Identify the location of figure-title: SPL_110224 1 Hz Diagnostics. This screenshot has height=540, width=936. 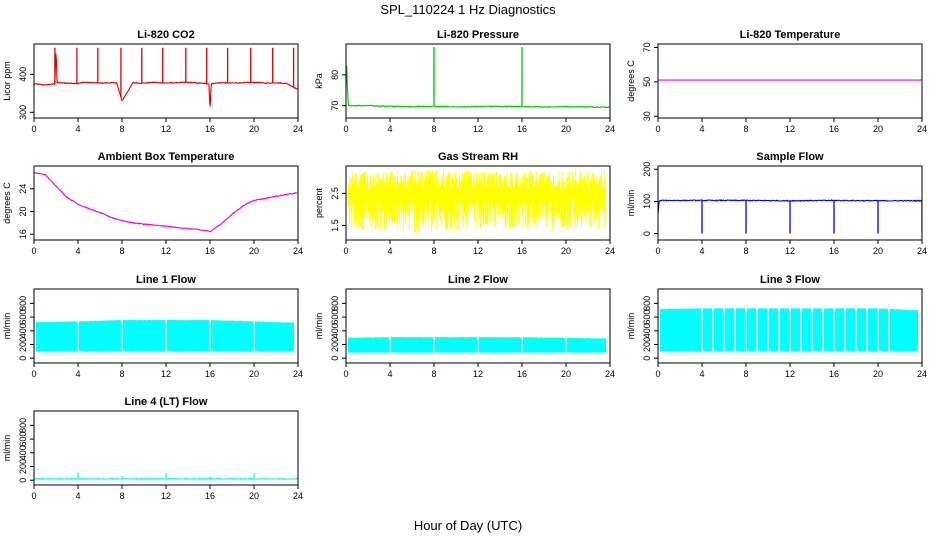
(468, 9).